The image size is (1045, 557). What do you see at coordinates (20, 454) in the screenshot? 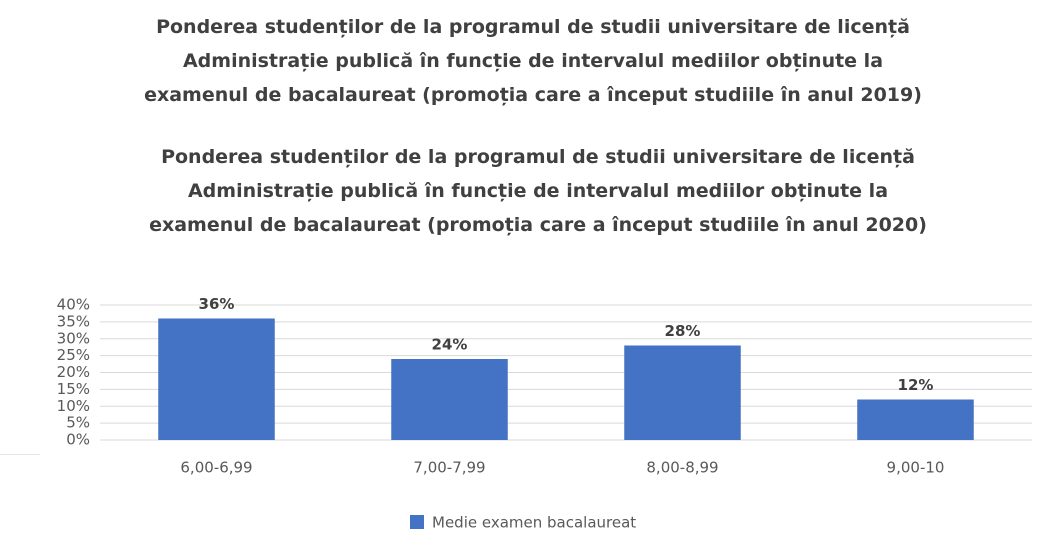
I see `back-chart-border` at bounding box center [20, 454].